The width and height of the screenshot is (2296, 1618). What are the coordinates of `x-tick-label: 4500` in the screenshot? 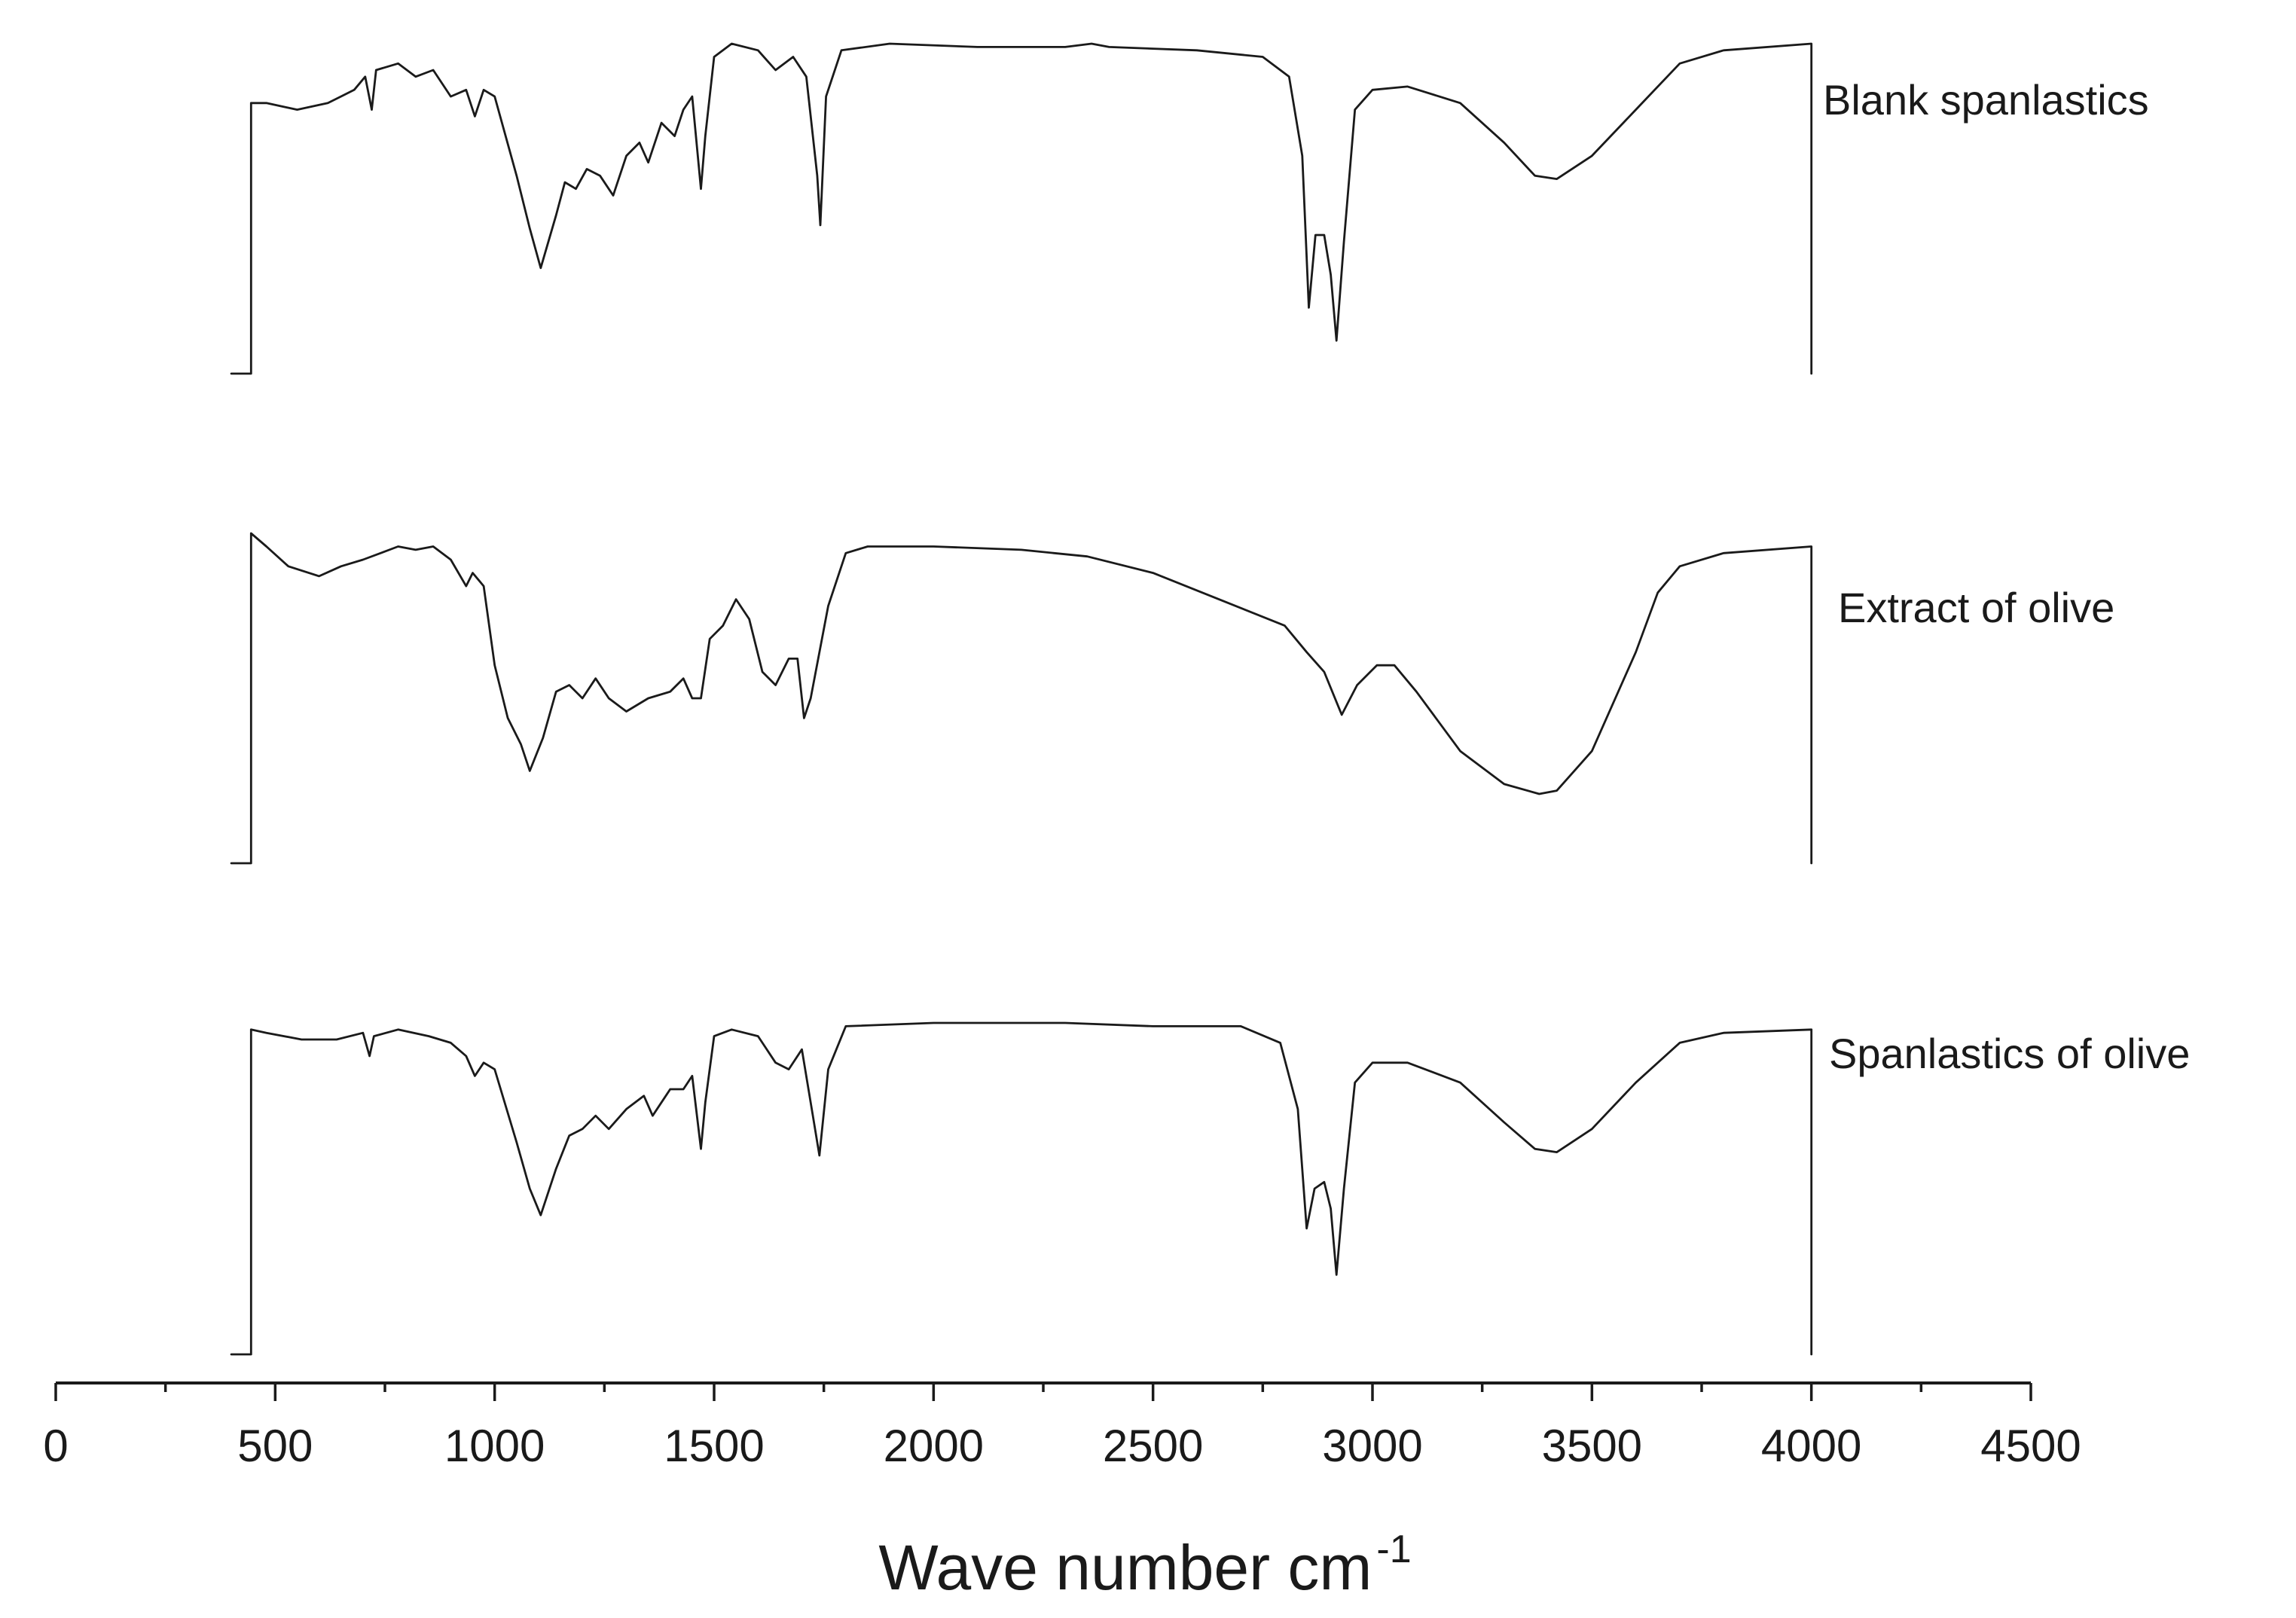 It's located at (2031, 1446).